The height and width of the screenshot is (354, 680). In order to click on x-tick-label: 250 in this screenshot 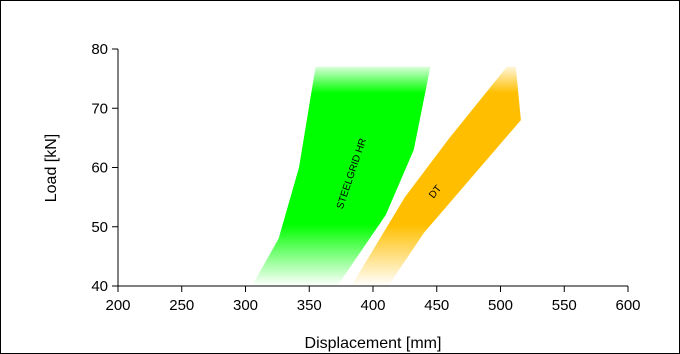, I will do `click(181, 305)`.